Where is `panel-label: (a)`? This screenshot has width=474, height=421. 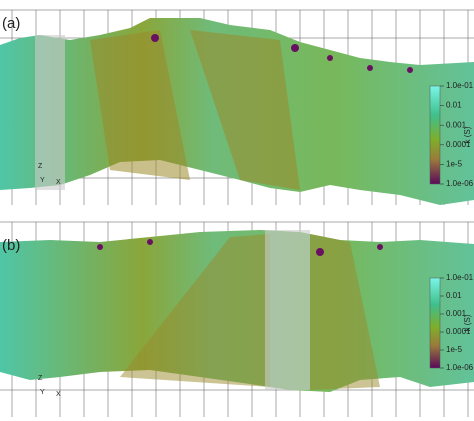 panel-label: (a) is located at coordinates (11, 23).